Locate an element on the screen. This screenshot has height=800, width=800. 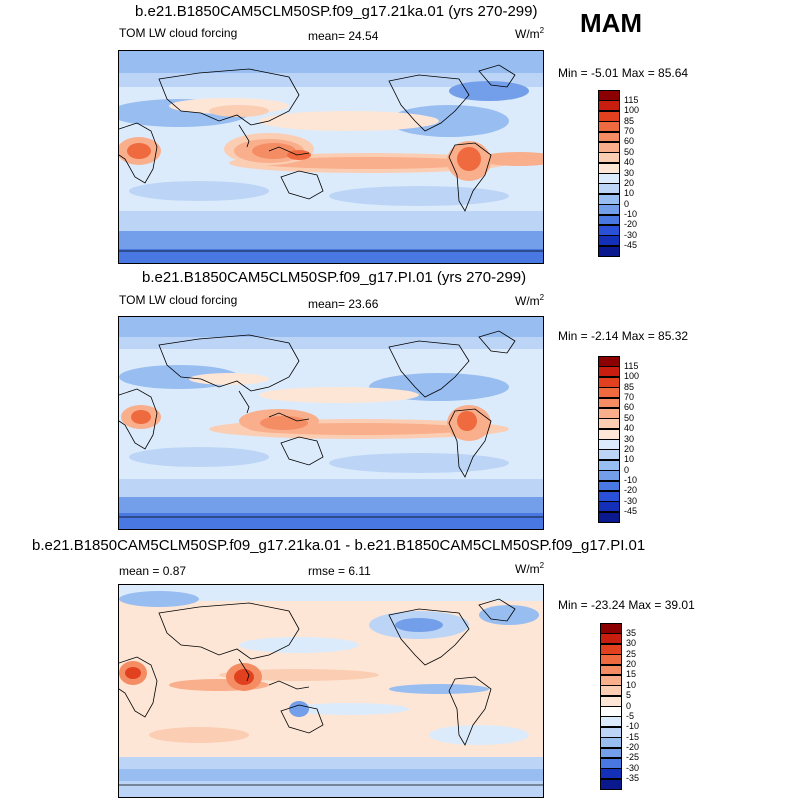
colorbar-label: 115 is located at coordinates (631, 365).